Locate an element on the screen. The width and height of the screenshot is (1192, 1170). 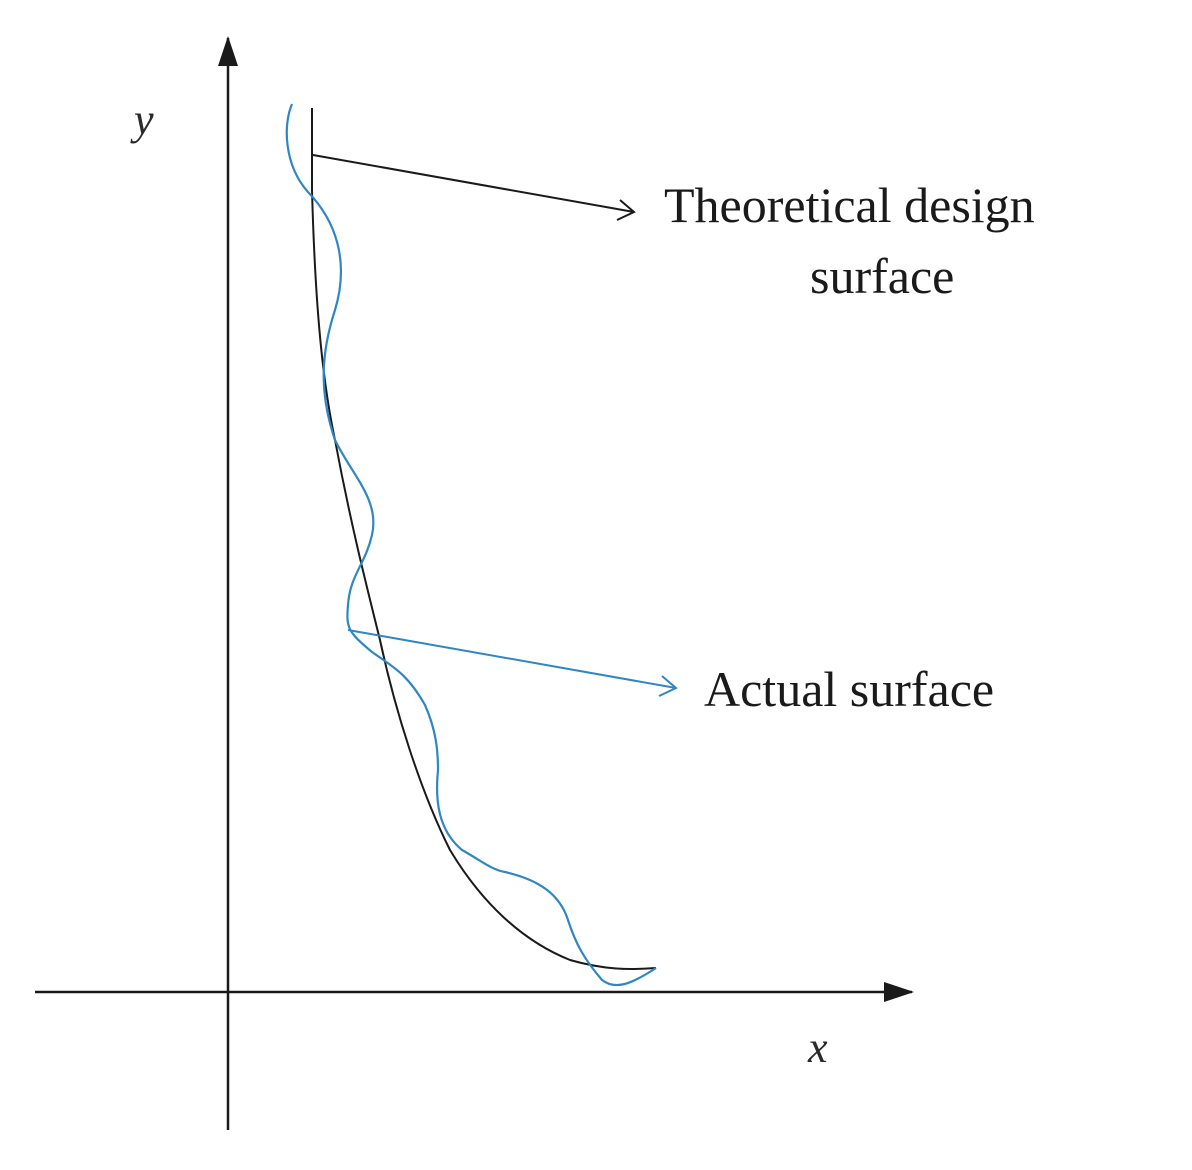
theoretical-leader is located at coordinates (474, 187).